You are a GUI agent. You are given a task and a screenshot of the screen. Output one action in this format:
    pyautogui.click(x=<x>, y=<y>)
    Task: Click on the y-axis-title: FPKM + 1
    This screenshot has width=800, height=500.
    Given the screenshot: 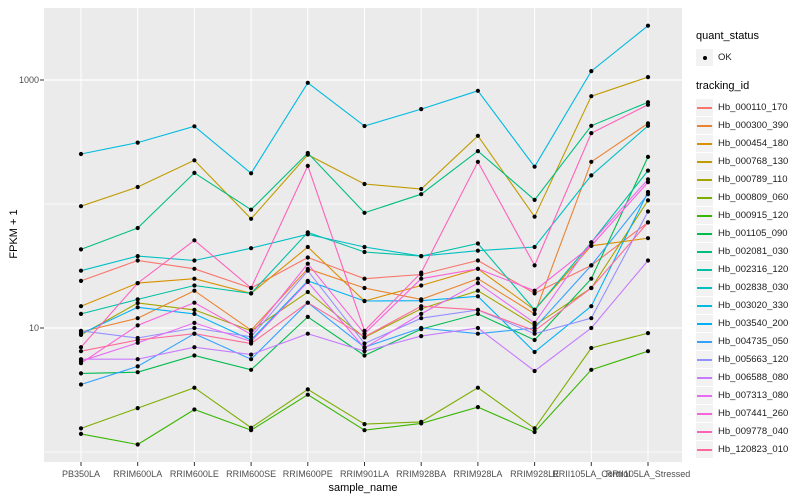 What is the action you would take?
    pyautogui.click(x=14, y=234)
    